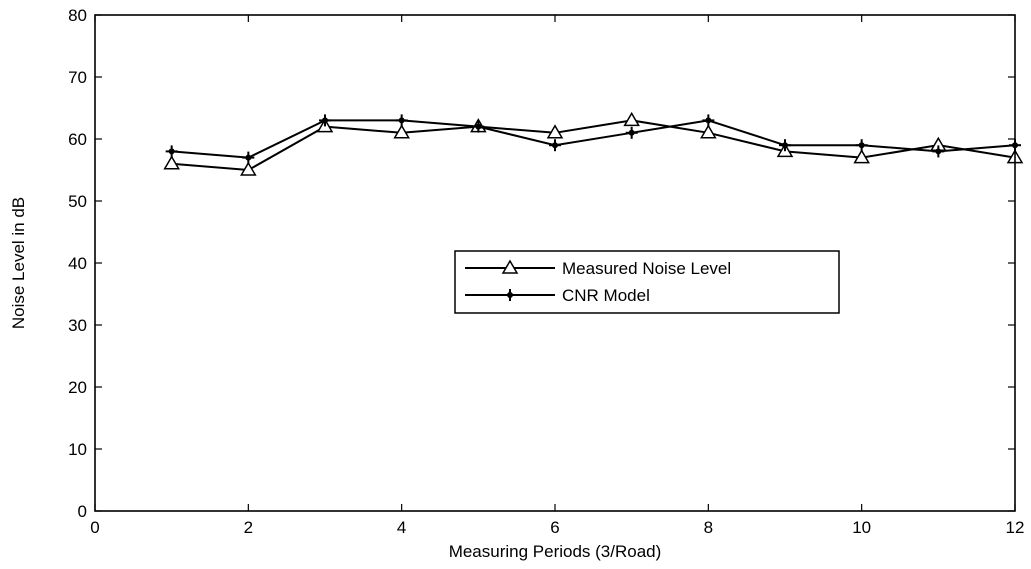 The width and height of the screenshot is (1031, 569). I want to click on y-tick-label: 50, so click(77, 201).